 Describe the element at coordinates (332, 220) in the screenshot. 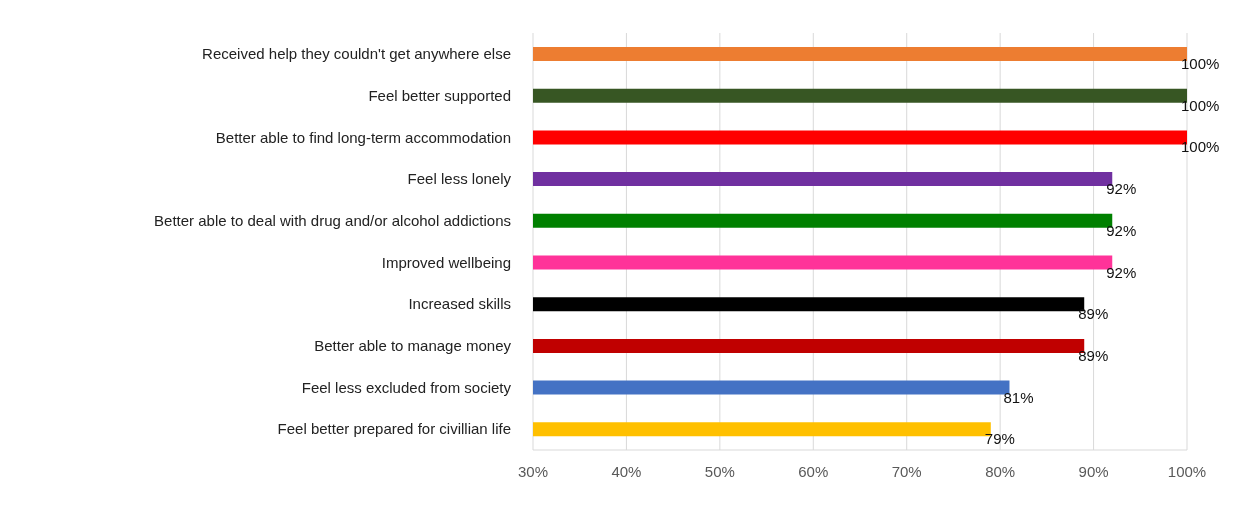

I see `y-tick-label: Better able to deal with drug and/or alcohol addictions` at that location.